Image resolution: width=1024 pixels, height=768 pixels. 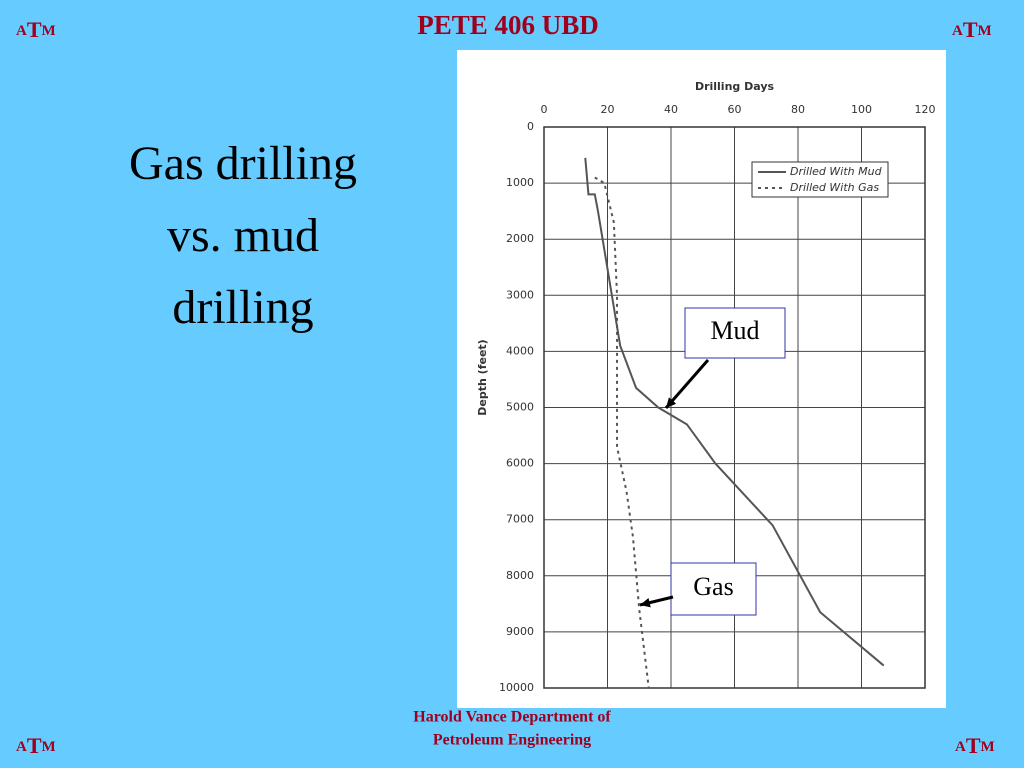 What do you see at coordinates (520, 463) in the screenshot?
I see `y-tick-label: 6000` at bounding box center [520, 463].